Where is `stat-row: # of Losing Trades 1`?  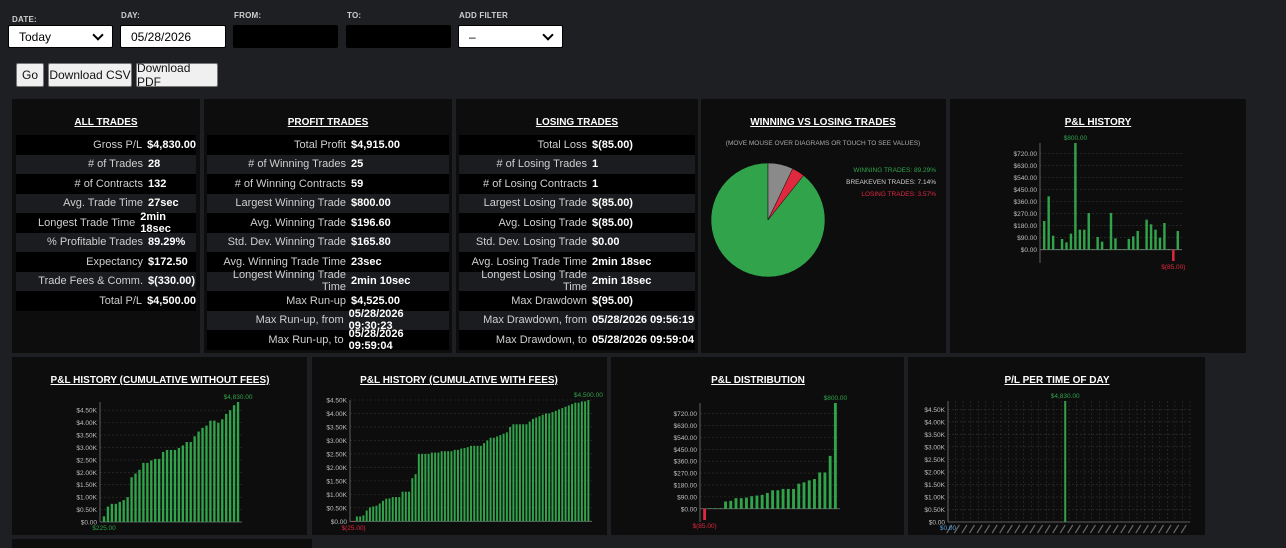 stat-row: # of Losing Trades 1 is located at coordinates (577, 164).